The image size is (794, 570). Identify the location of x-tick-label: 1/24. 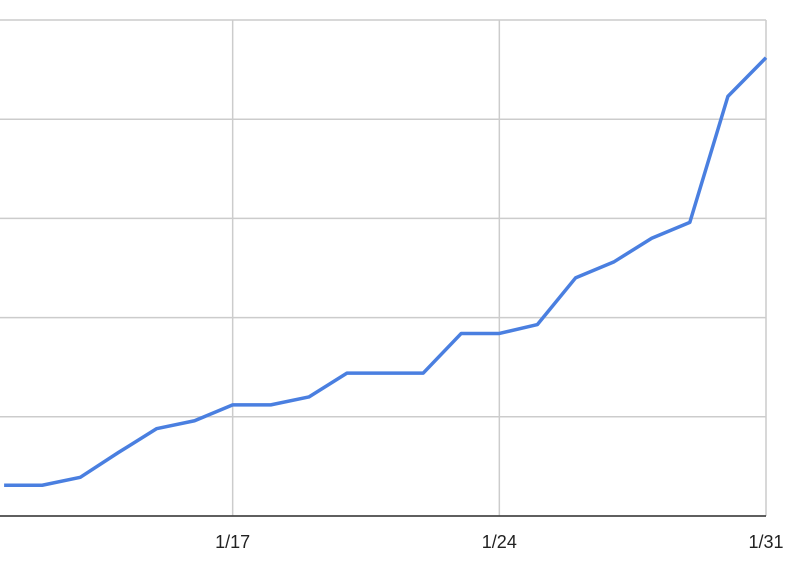
(499, 542).